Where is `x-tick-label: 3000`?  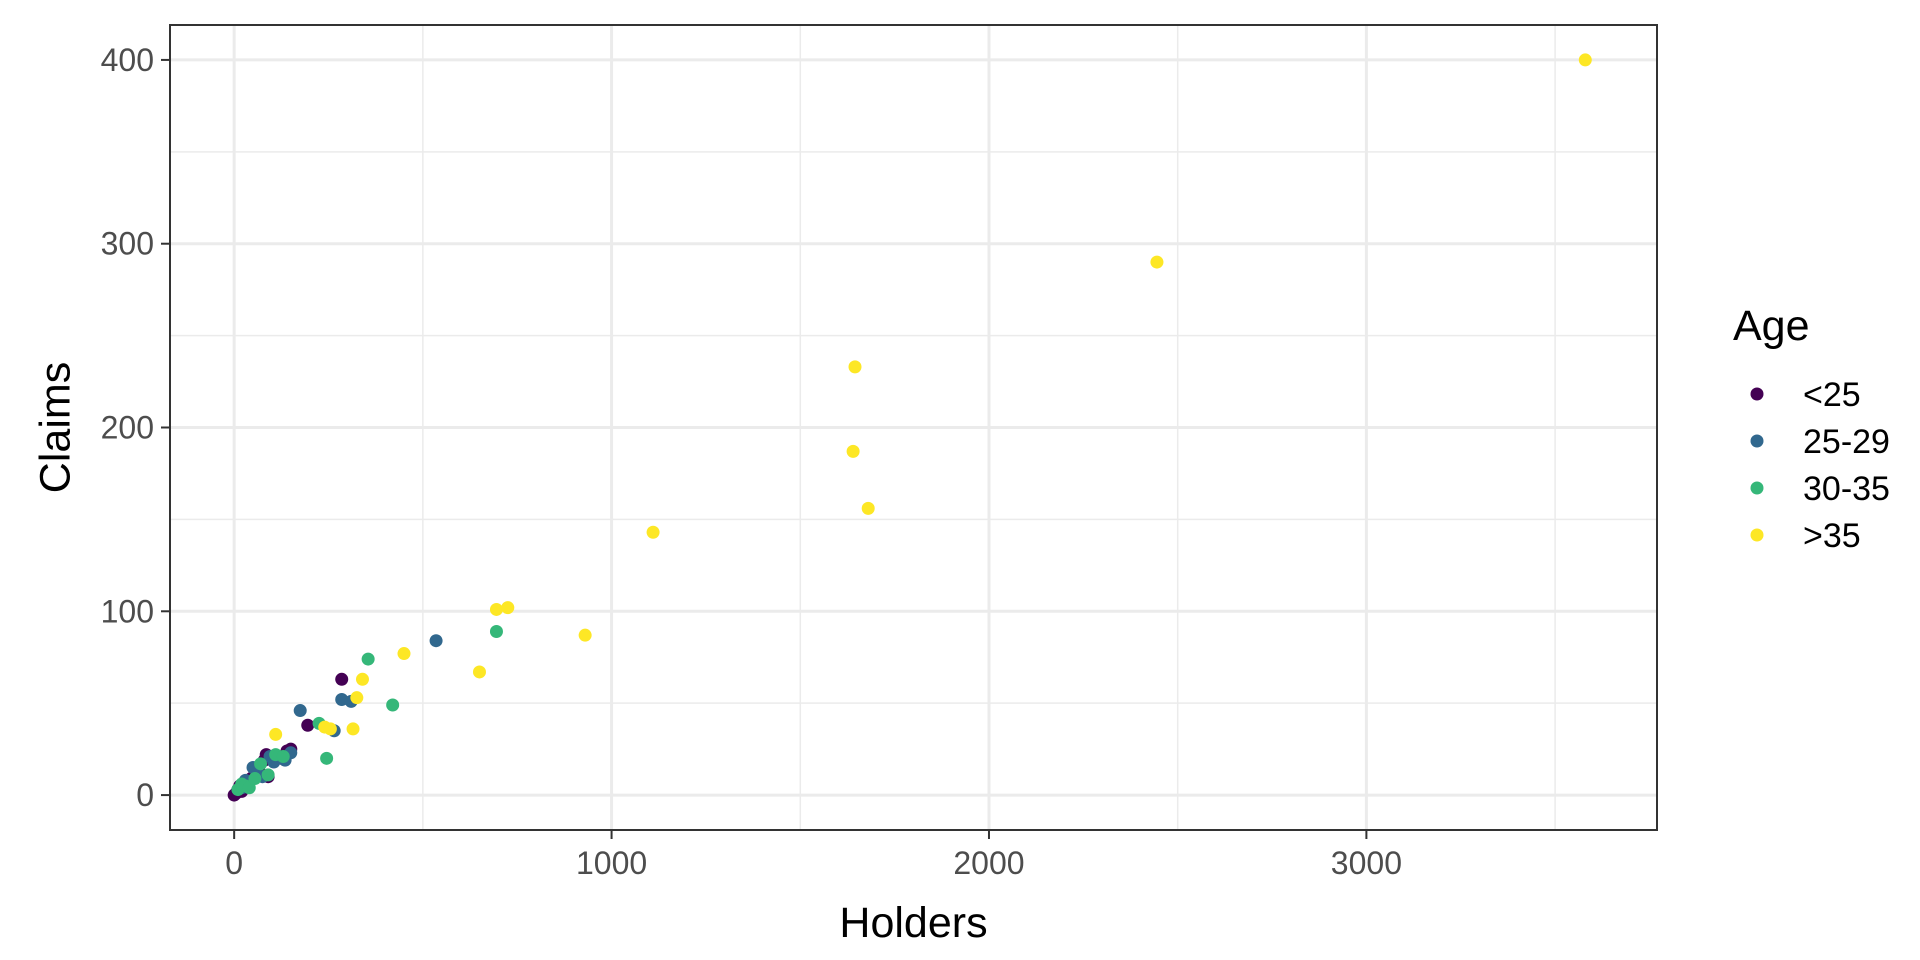
x-tick-label: 3000 is located at coordinates (1366, 863).